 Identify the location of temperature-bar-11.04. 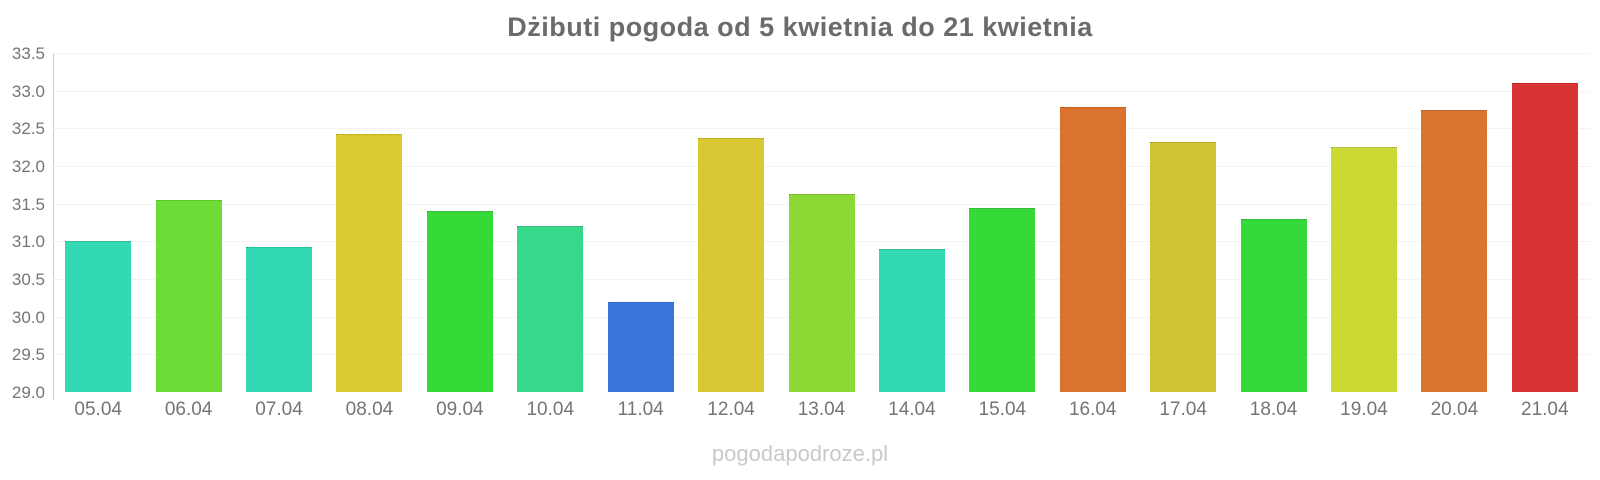
(640, 346).